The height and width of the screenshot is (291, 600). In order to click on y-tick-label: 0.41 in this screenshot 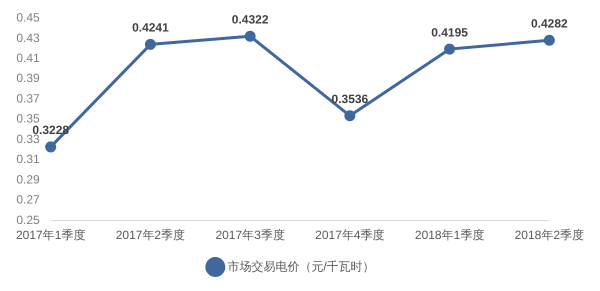, I will do `click(28, 57)`.